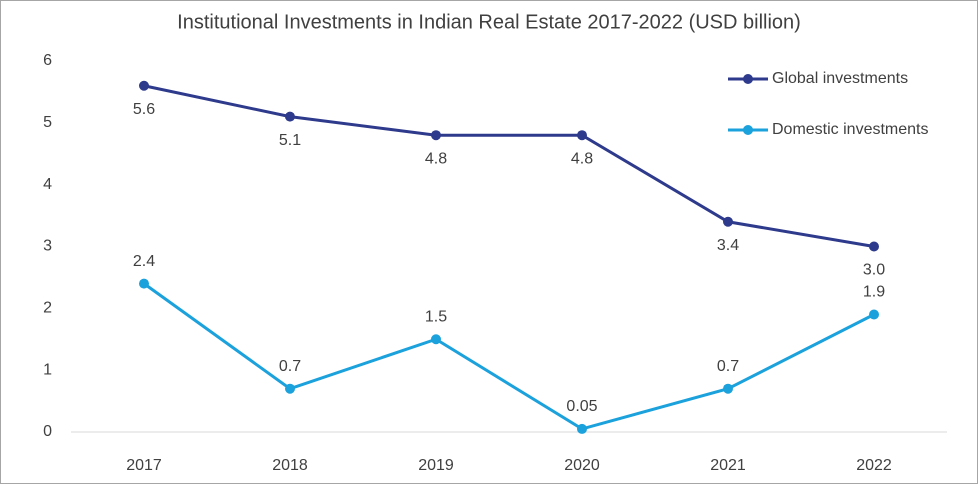  Describe the element at coordinates (47, 431) in the screenshot. I see `y-tick-label: 0` at that location.